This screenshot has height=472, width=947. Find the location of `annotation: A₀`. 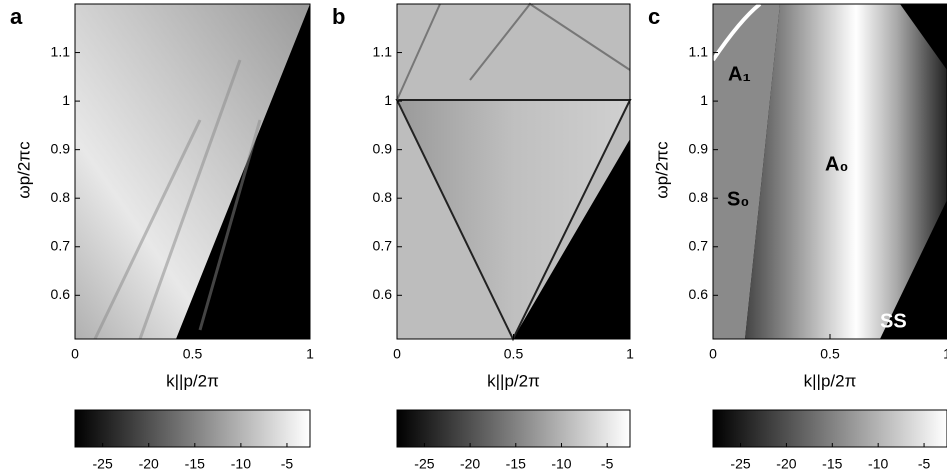

annotation: A₀ is located at coordinates (836, 164).